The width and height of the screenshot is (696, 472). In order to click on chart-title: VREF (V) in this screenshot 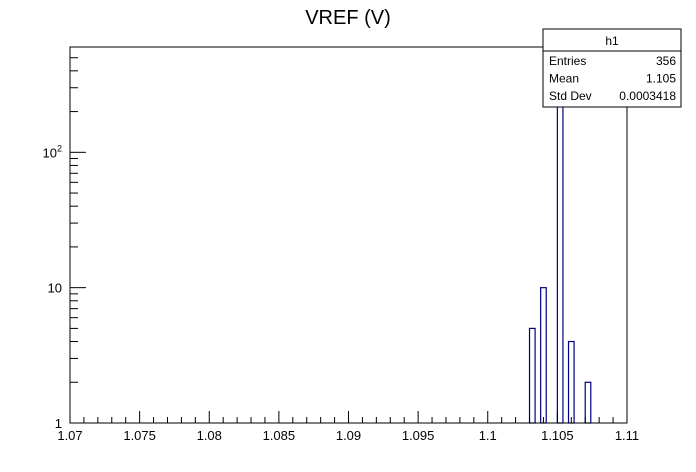, I will do `click(348, 18)`.